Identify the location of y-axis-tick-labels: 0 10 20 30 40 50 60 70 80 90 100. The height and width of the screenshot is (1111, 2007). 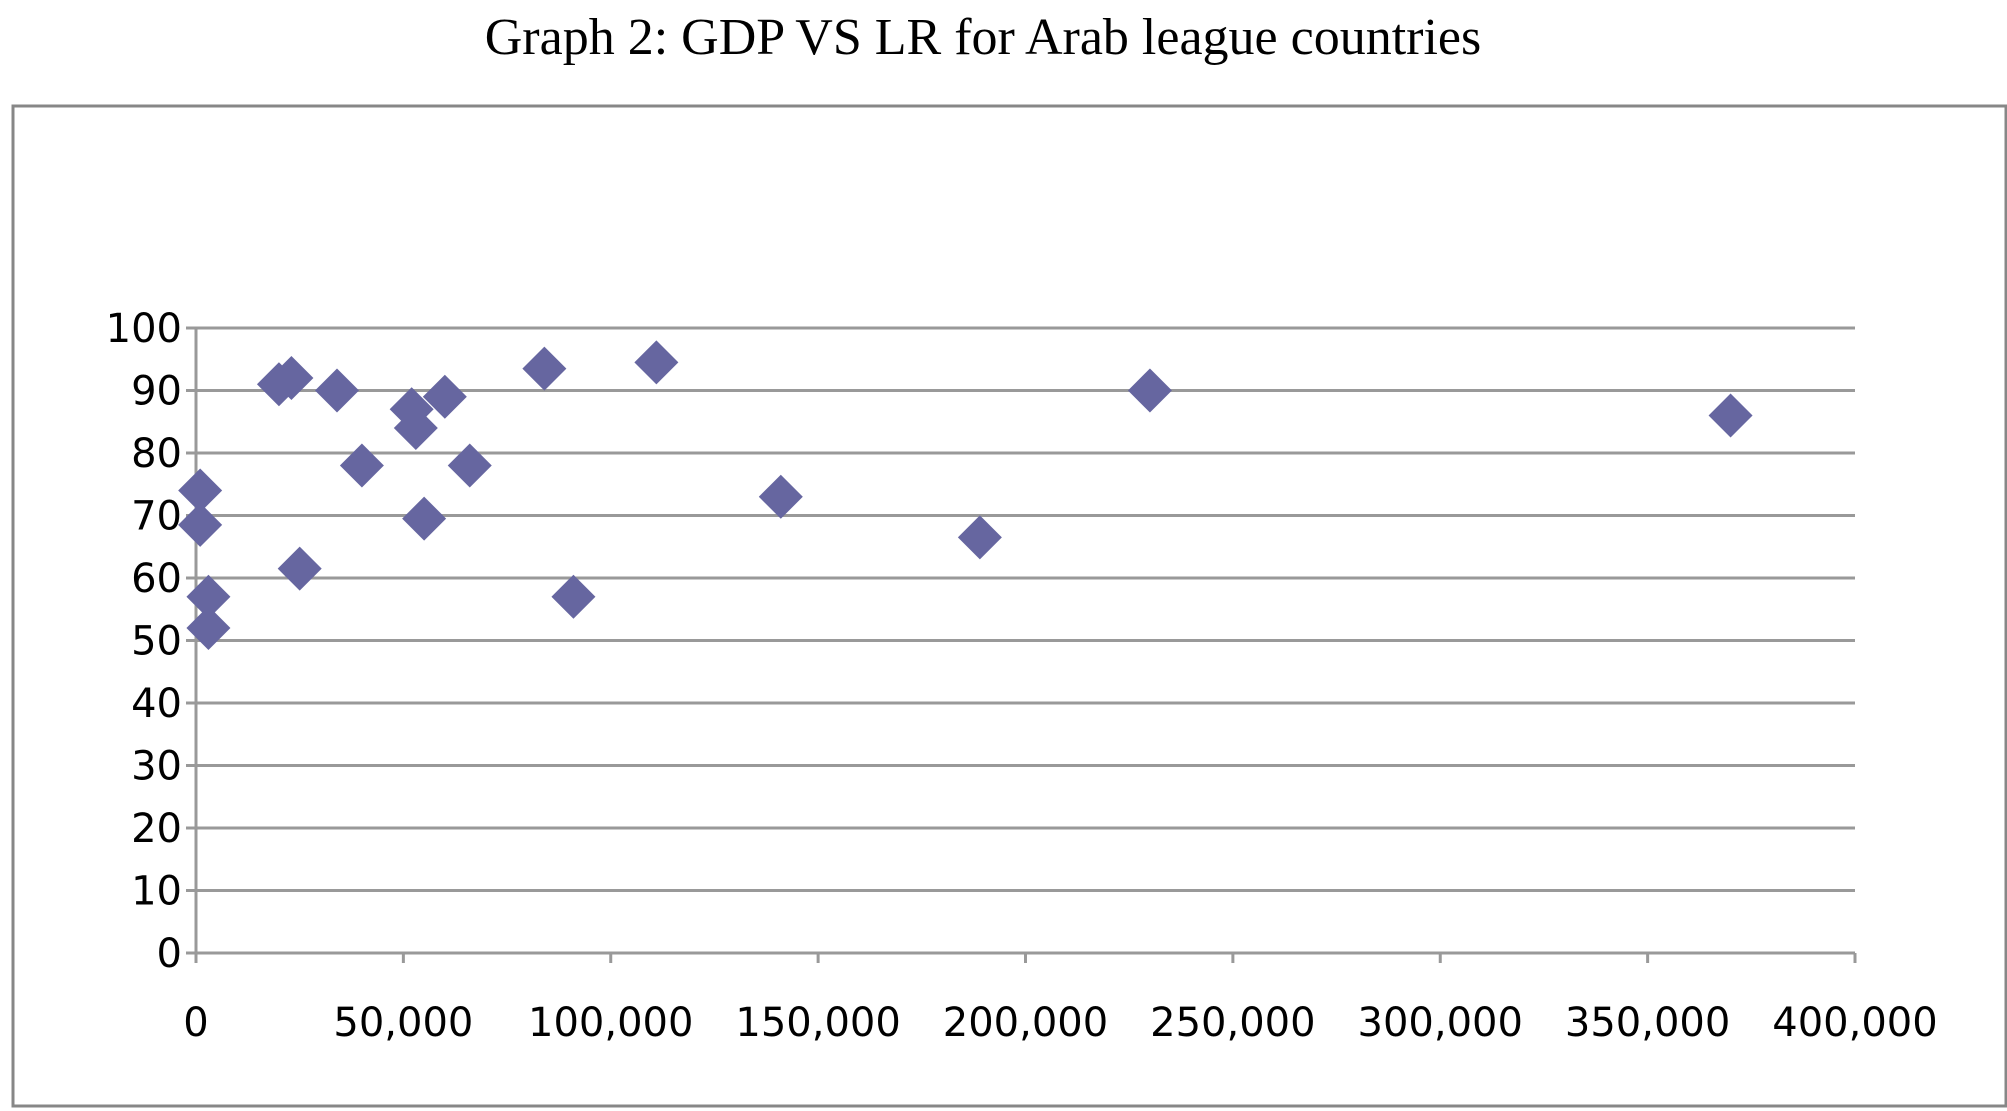
(144, 641).